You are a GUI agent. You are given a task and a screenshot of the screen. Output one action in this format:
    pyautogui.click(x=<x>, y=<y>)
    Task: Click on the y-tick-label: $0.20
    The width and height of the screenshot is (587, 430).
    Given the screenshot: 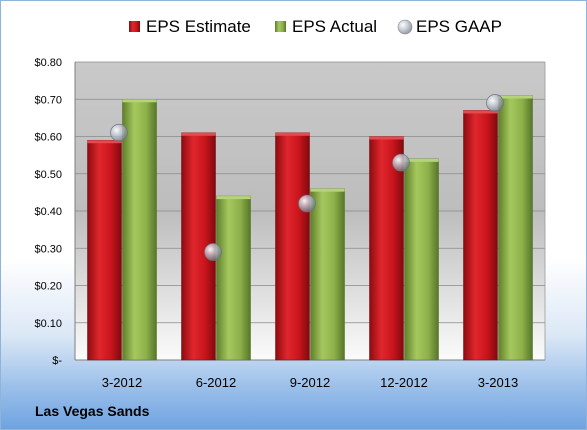 What is the action you would take?
    pyautogui.click(x=48, y=287)
    